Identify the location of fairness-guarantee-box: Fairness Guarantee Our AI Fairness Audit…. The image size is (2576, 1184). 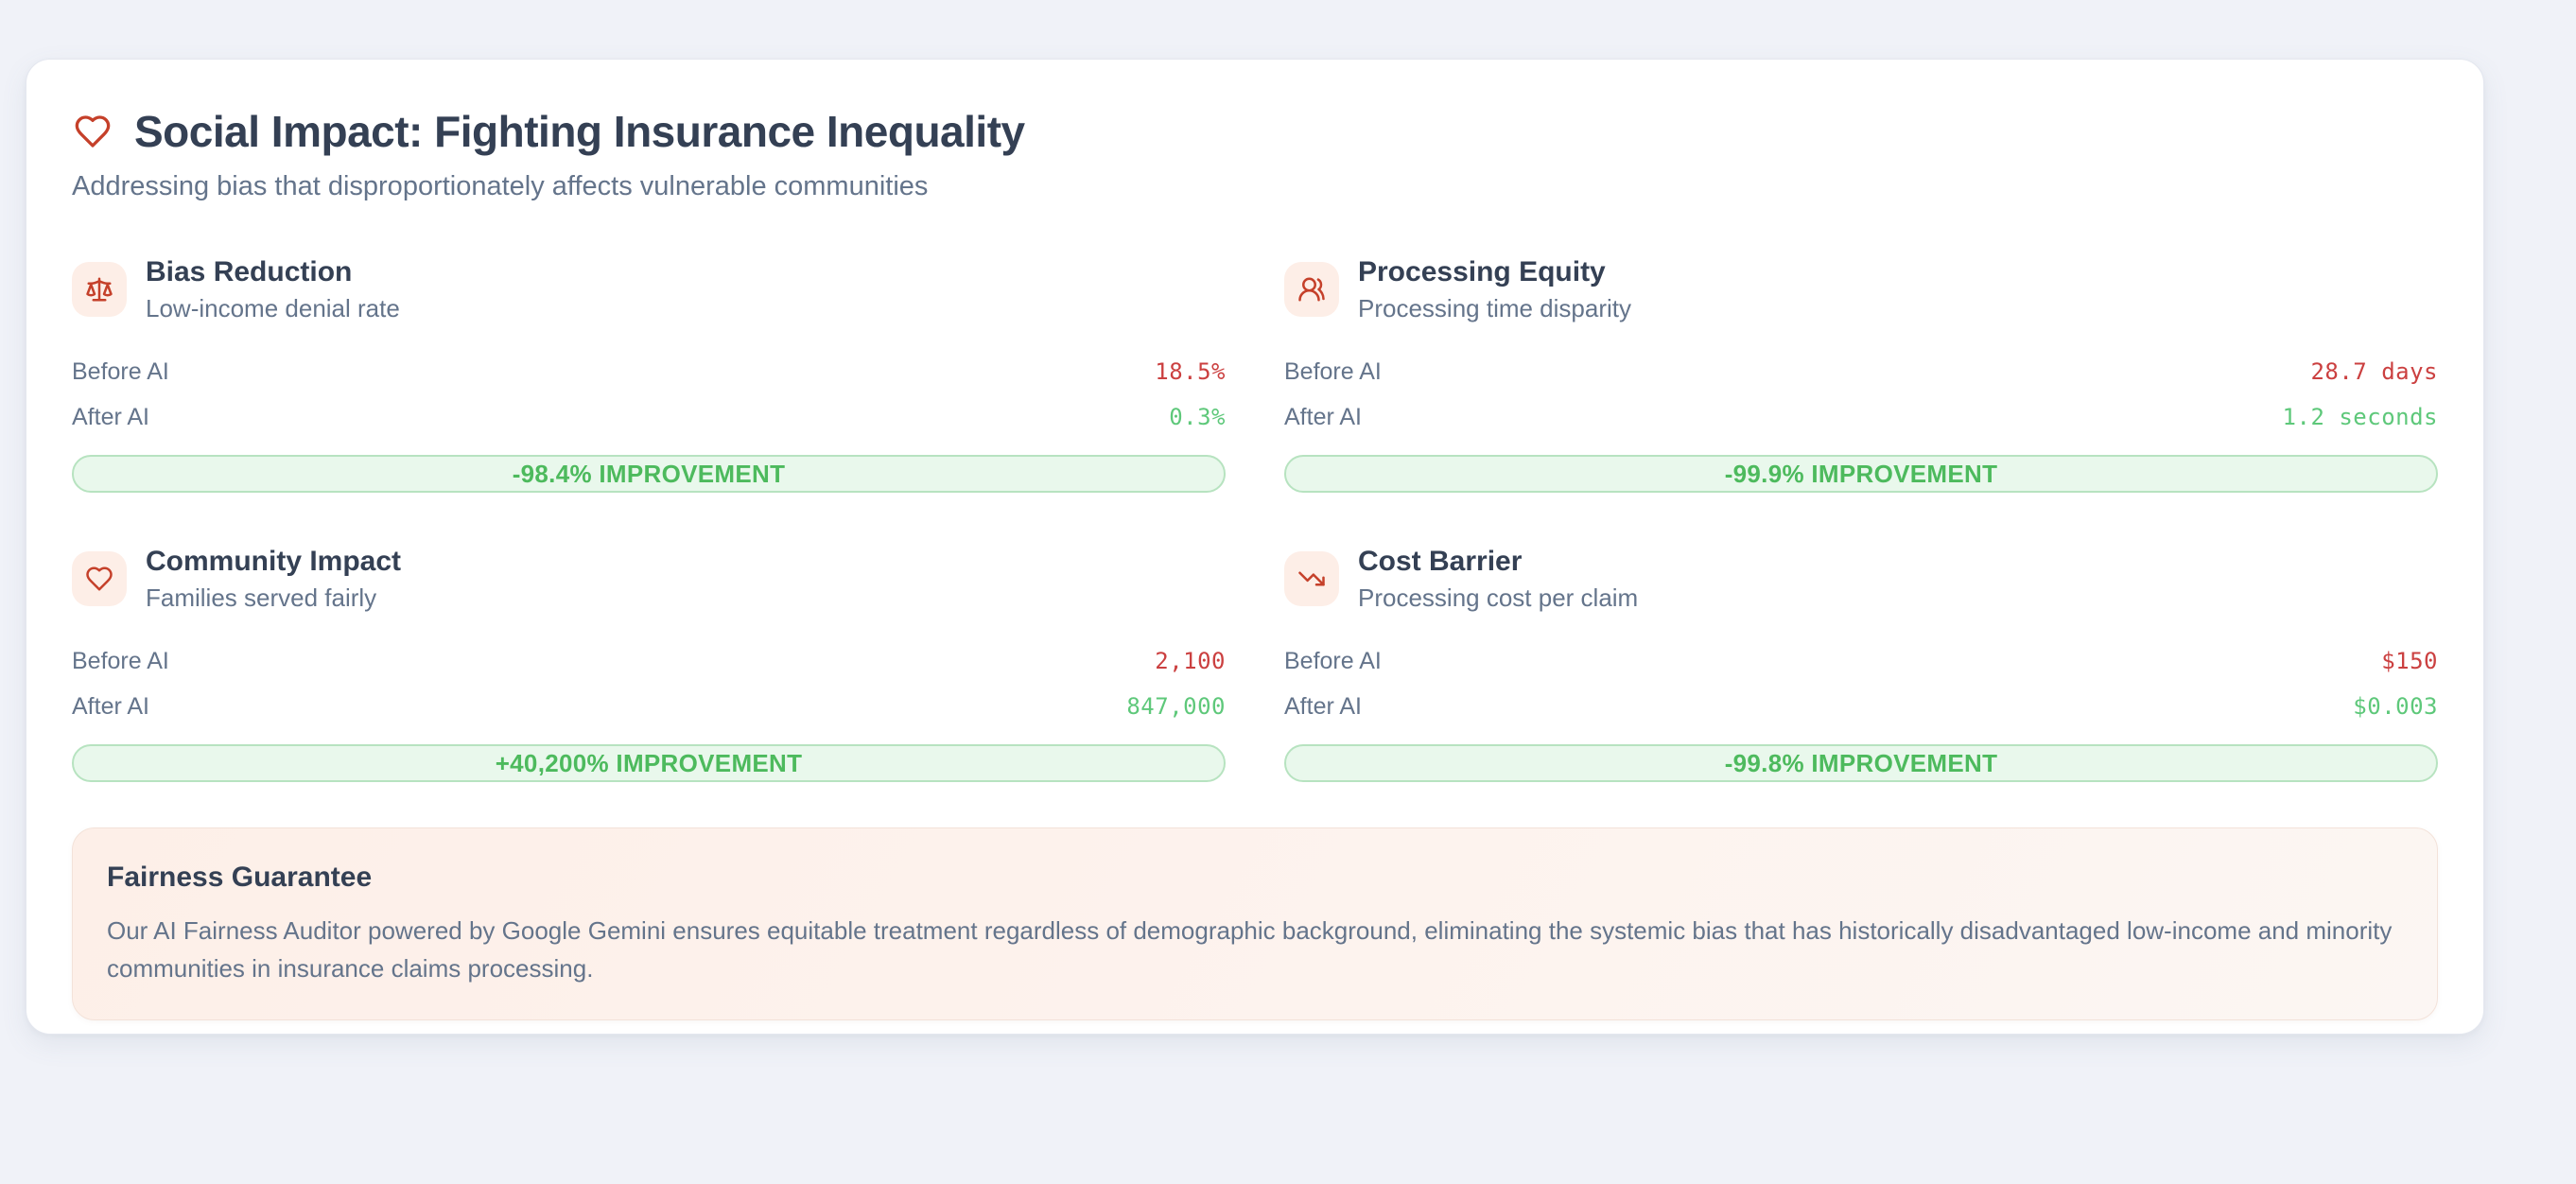
(1255, 923).